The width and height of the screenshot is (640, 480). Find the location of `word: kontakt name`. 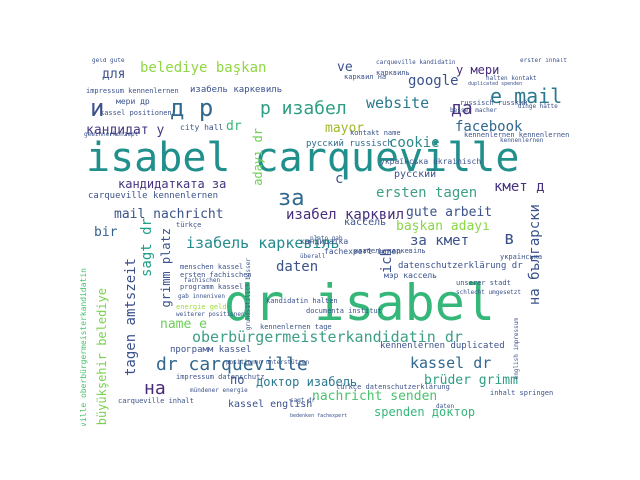

word: kontakt name is located at coordinates (375, 133).